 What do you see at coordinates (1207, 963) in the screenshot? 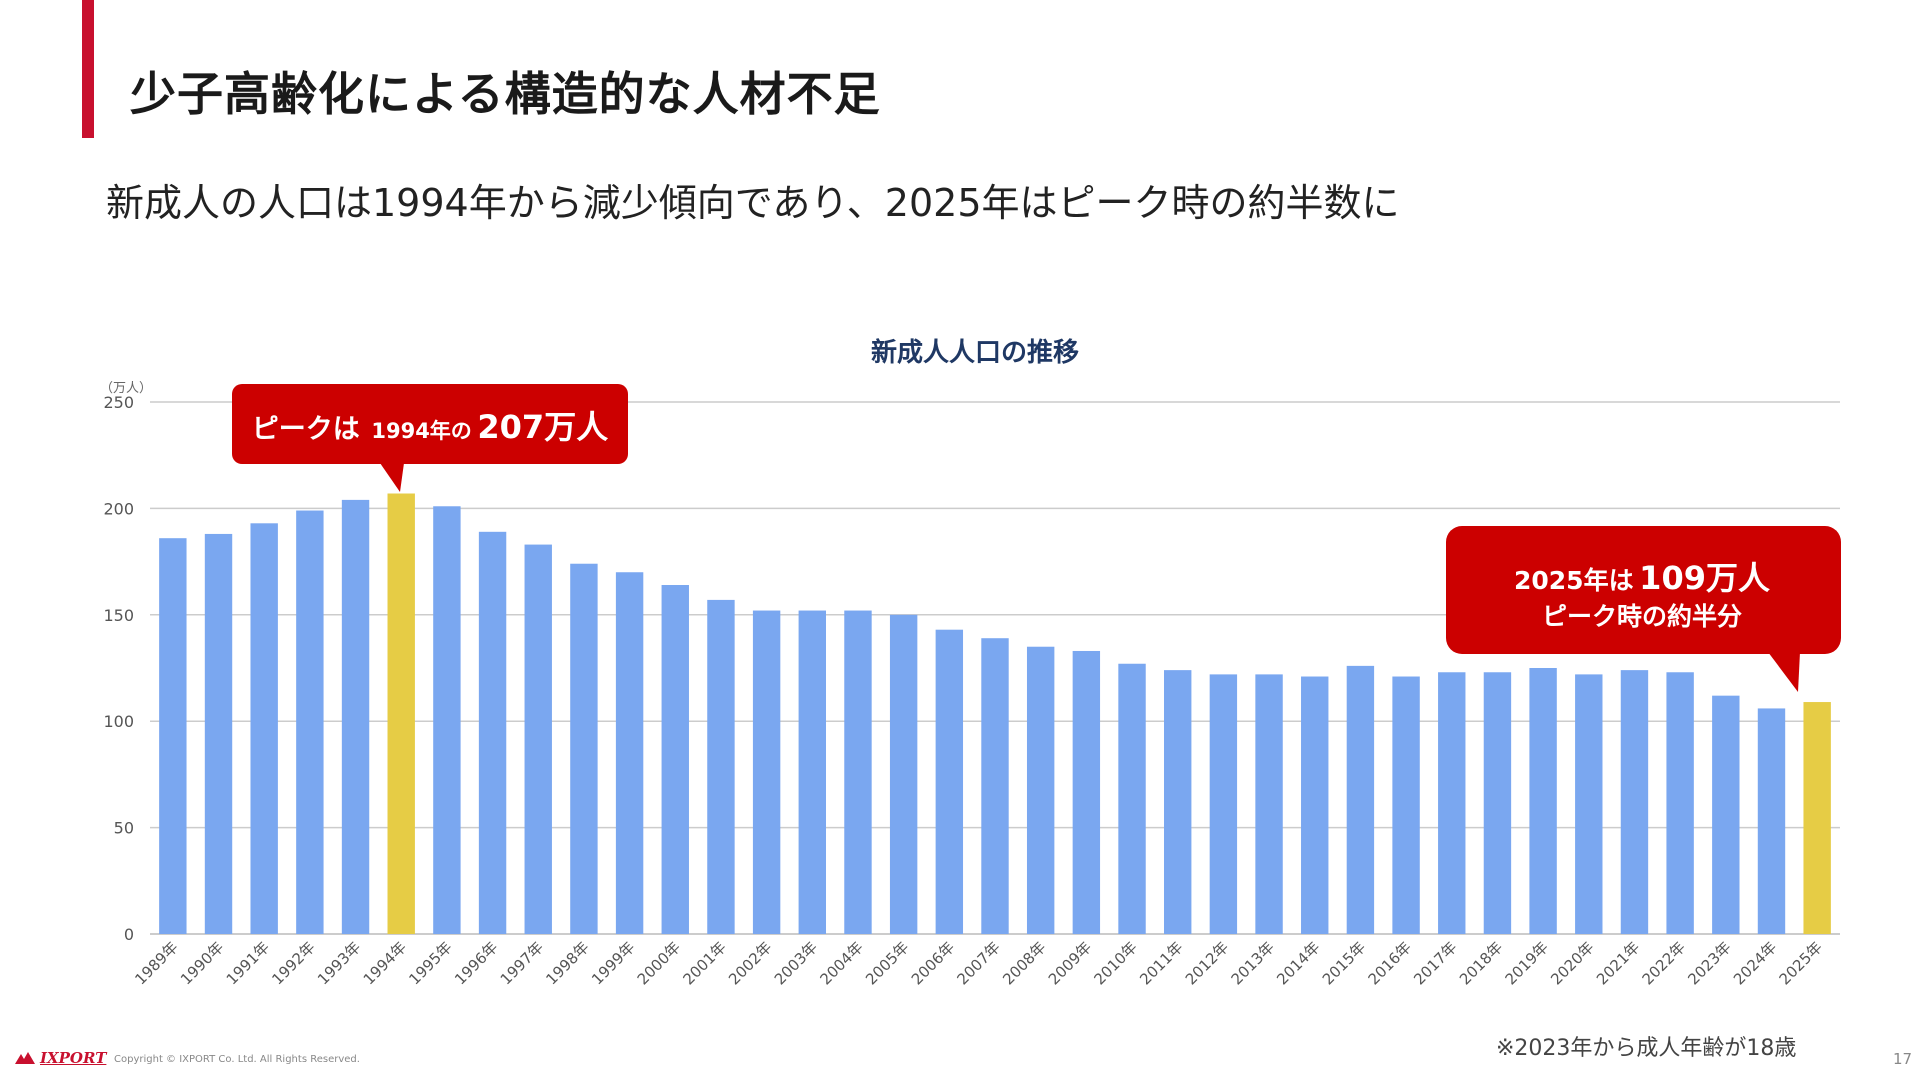
I see `x-tick-label: 2012年` at bounding box center [1207, 963].